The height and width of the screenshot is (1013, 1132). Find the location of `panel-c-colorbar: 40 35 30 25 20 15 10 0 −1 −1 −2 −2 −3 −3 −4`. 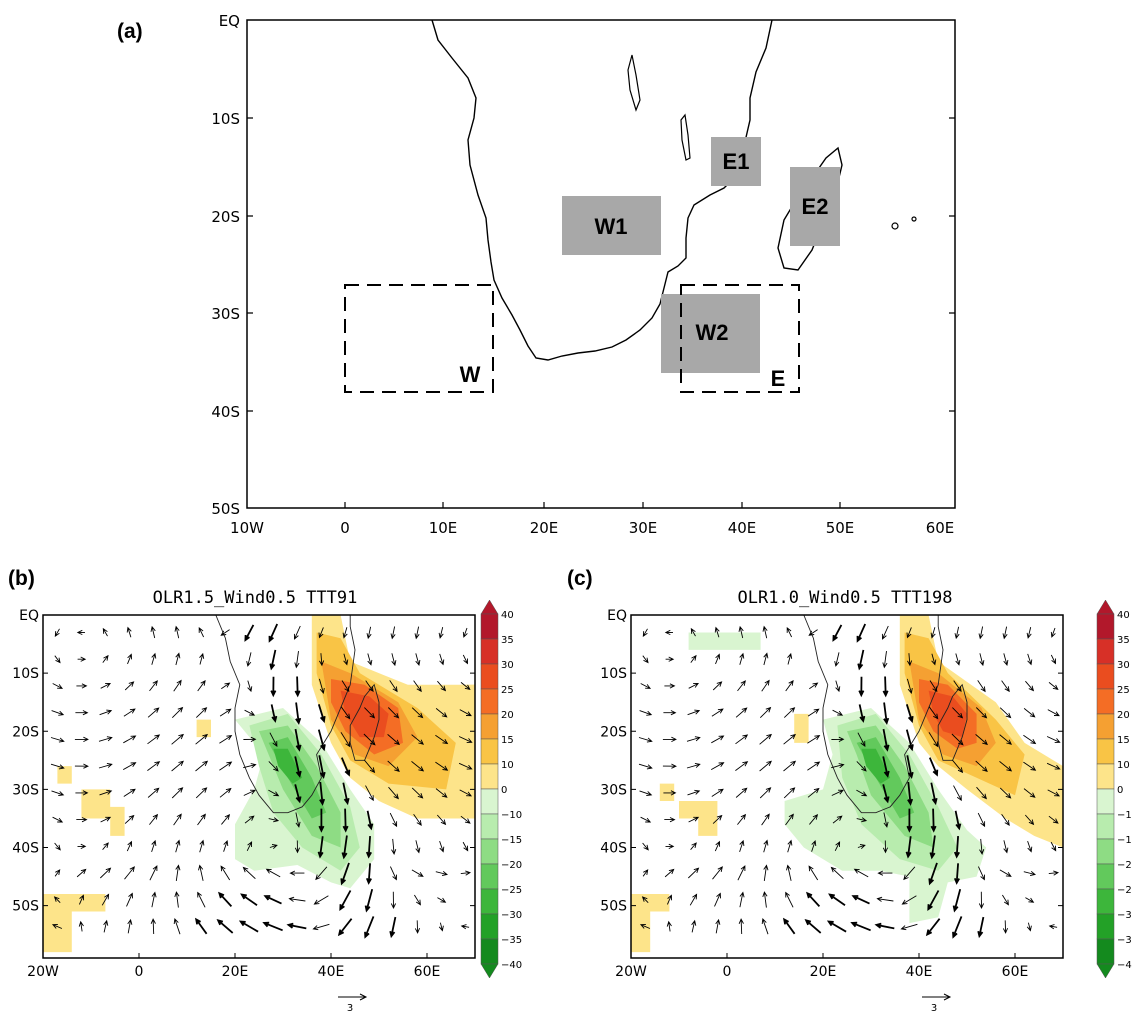

panel-c-colorbar: 40 35 30 25 20 15 10 0 −1 −1 −2 −2 −3 −3 −4 is located at coordinates (1114, 789).